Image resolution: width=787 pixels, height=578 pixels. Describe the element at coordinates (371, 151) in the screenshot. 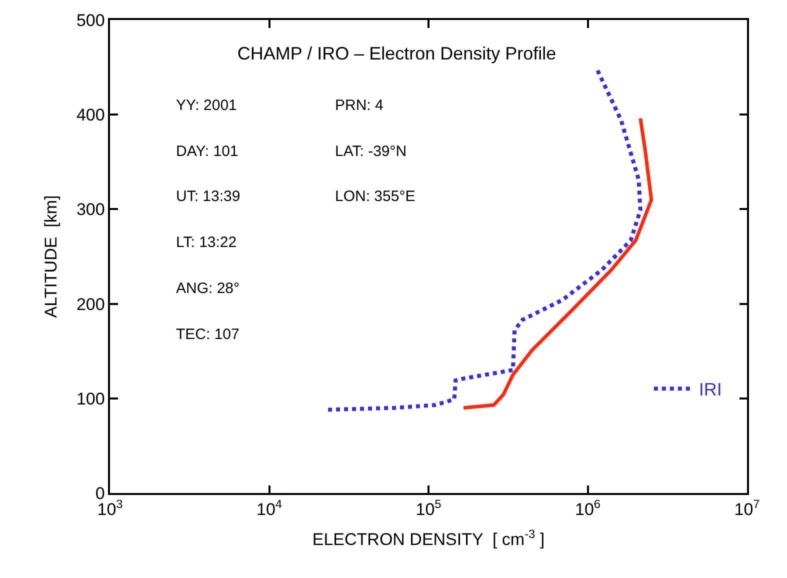

I see `annotation: LAT: -39°N` at that location.